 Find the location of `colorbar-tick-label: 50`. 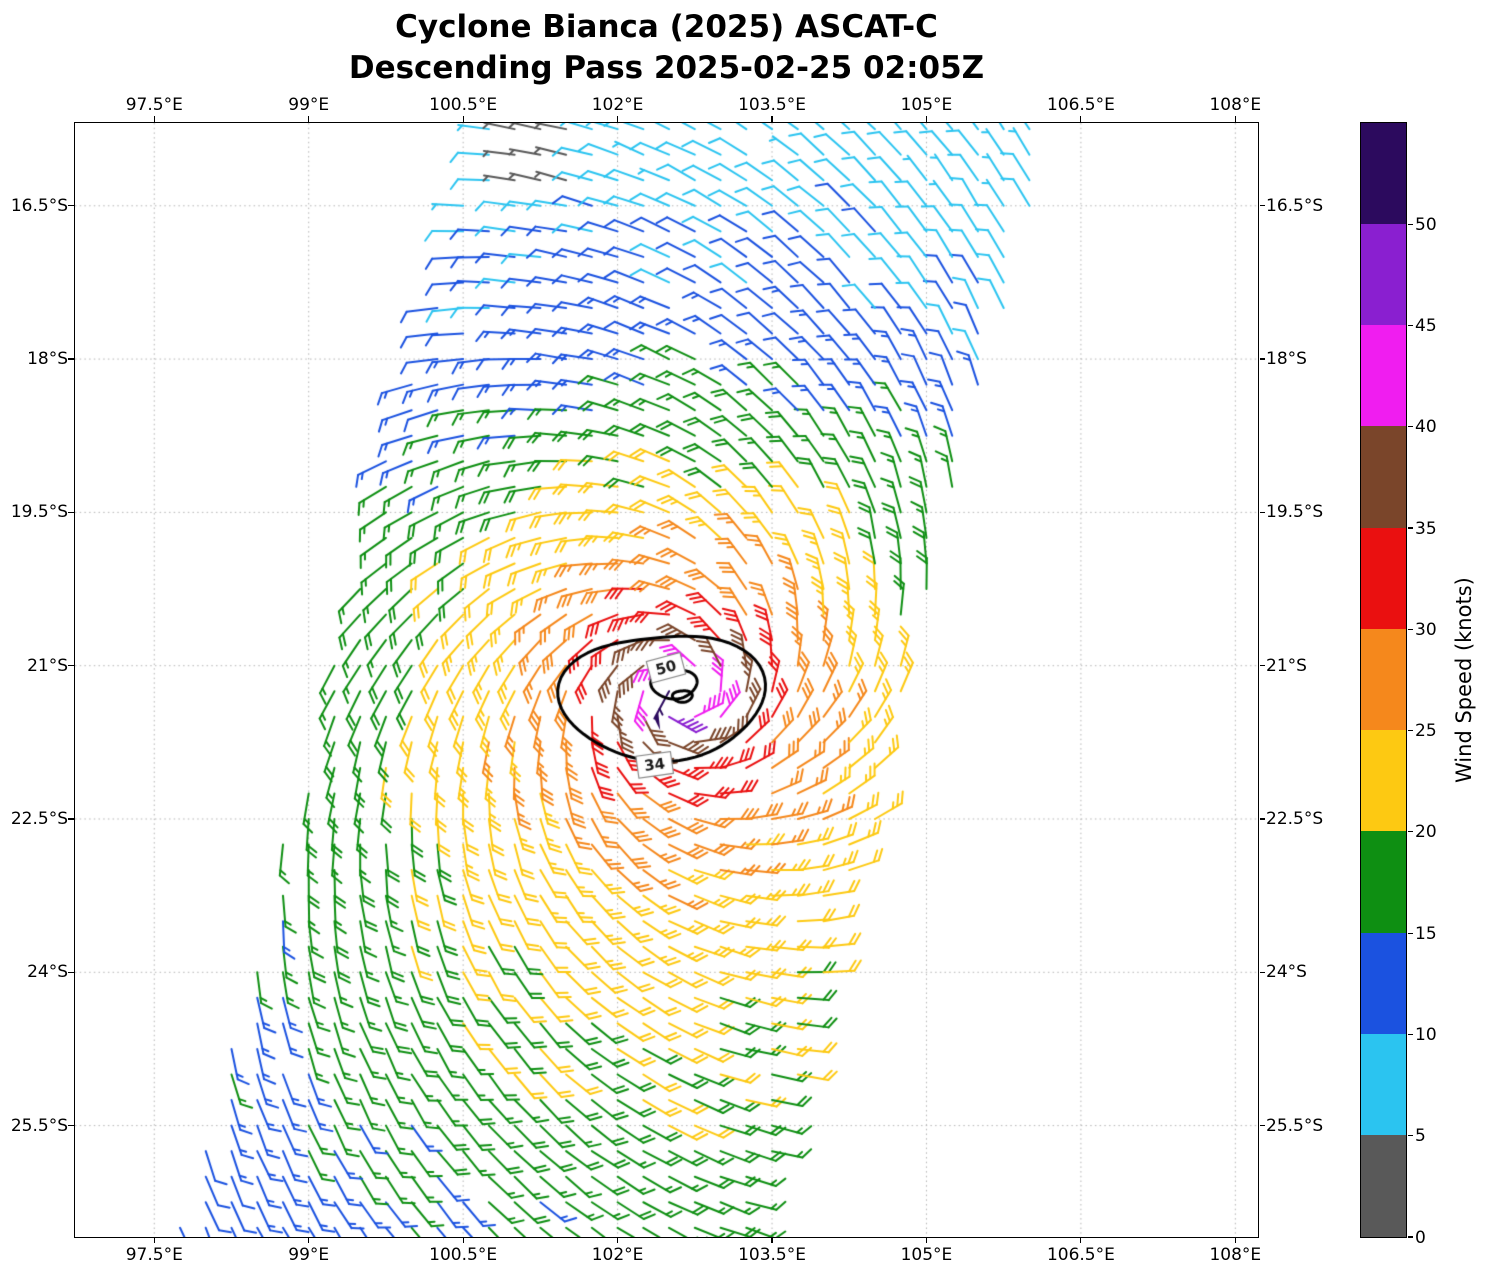

colorbar-tick-label: 50 is located at coordinates (1426, 224).